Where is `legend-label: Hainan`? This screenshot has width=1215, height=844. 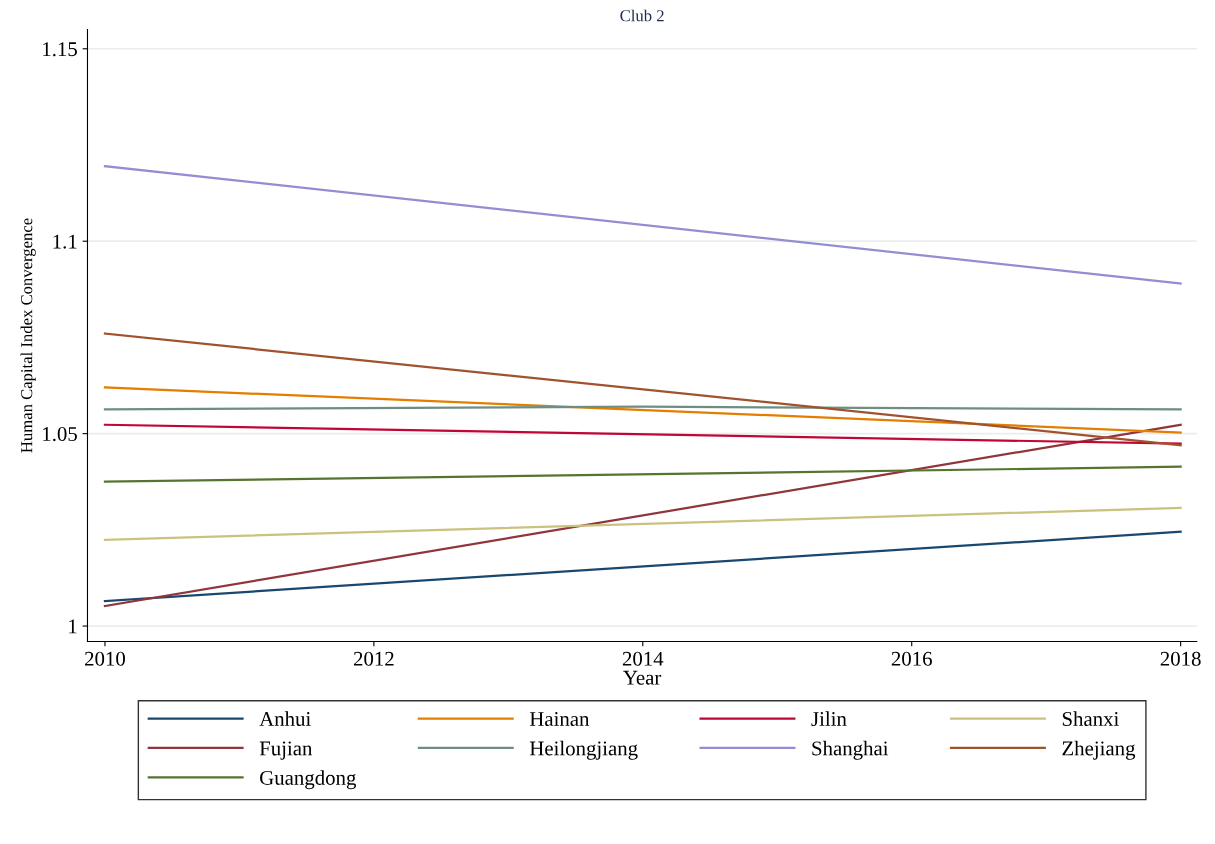
legend-label: Hainan is located at coordinates (559, 719).